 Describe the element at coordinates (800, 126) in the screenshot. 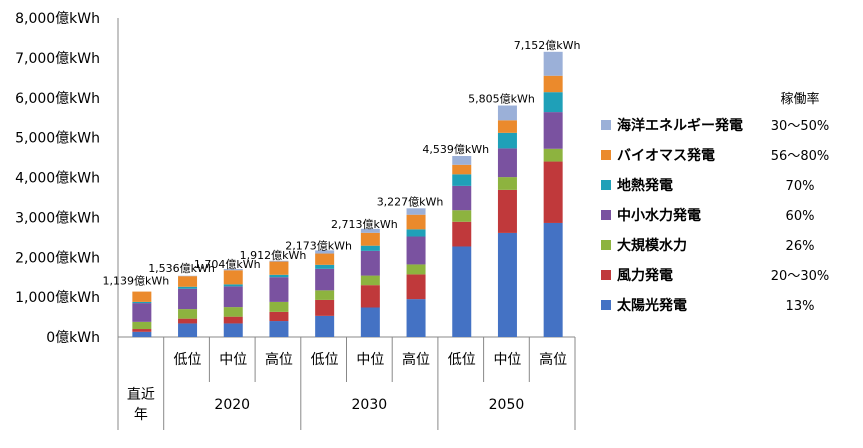

I see `legend-rate: 30～50%` at that location.